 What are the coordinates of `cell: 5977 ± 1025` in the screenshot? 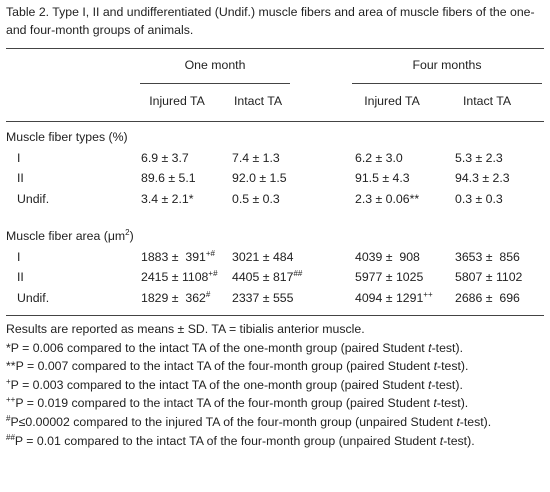 It's located at (389, 277).